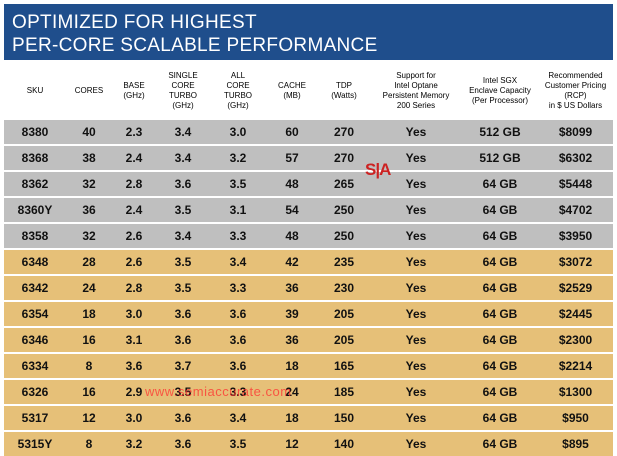 The width and height of the screenshot is (617, 456). Describe the element at coordinates (35, 184) in the screenshot. I see `cell-sku: 8362` at that location.